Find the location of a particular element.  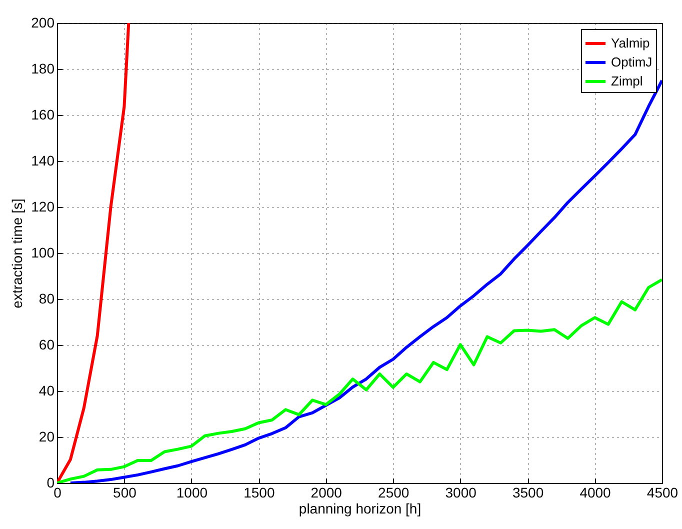

y-tick-label: 200 is located at coordinates (43, 22).